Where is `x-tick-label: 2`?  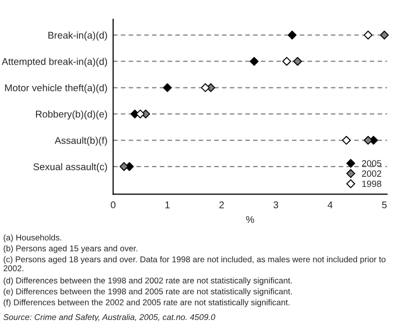
x-tick-label: 2 is located at coordinates (221, 204).